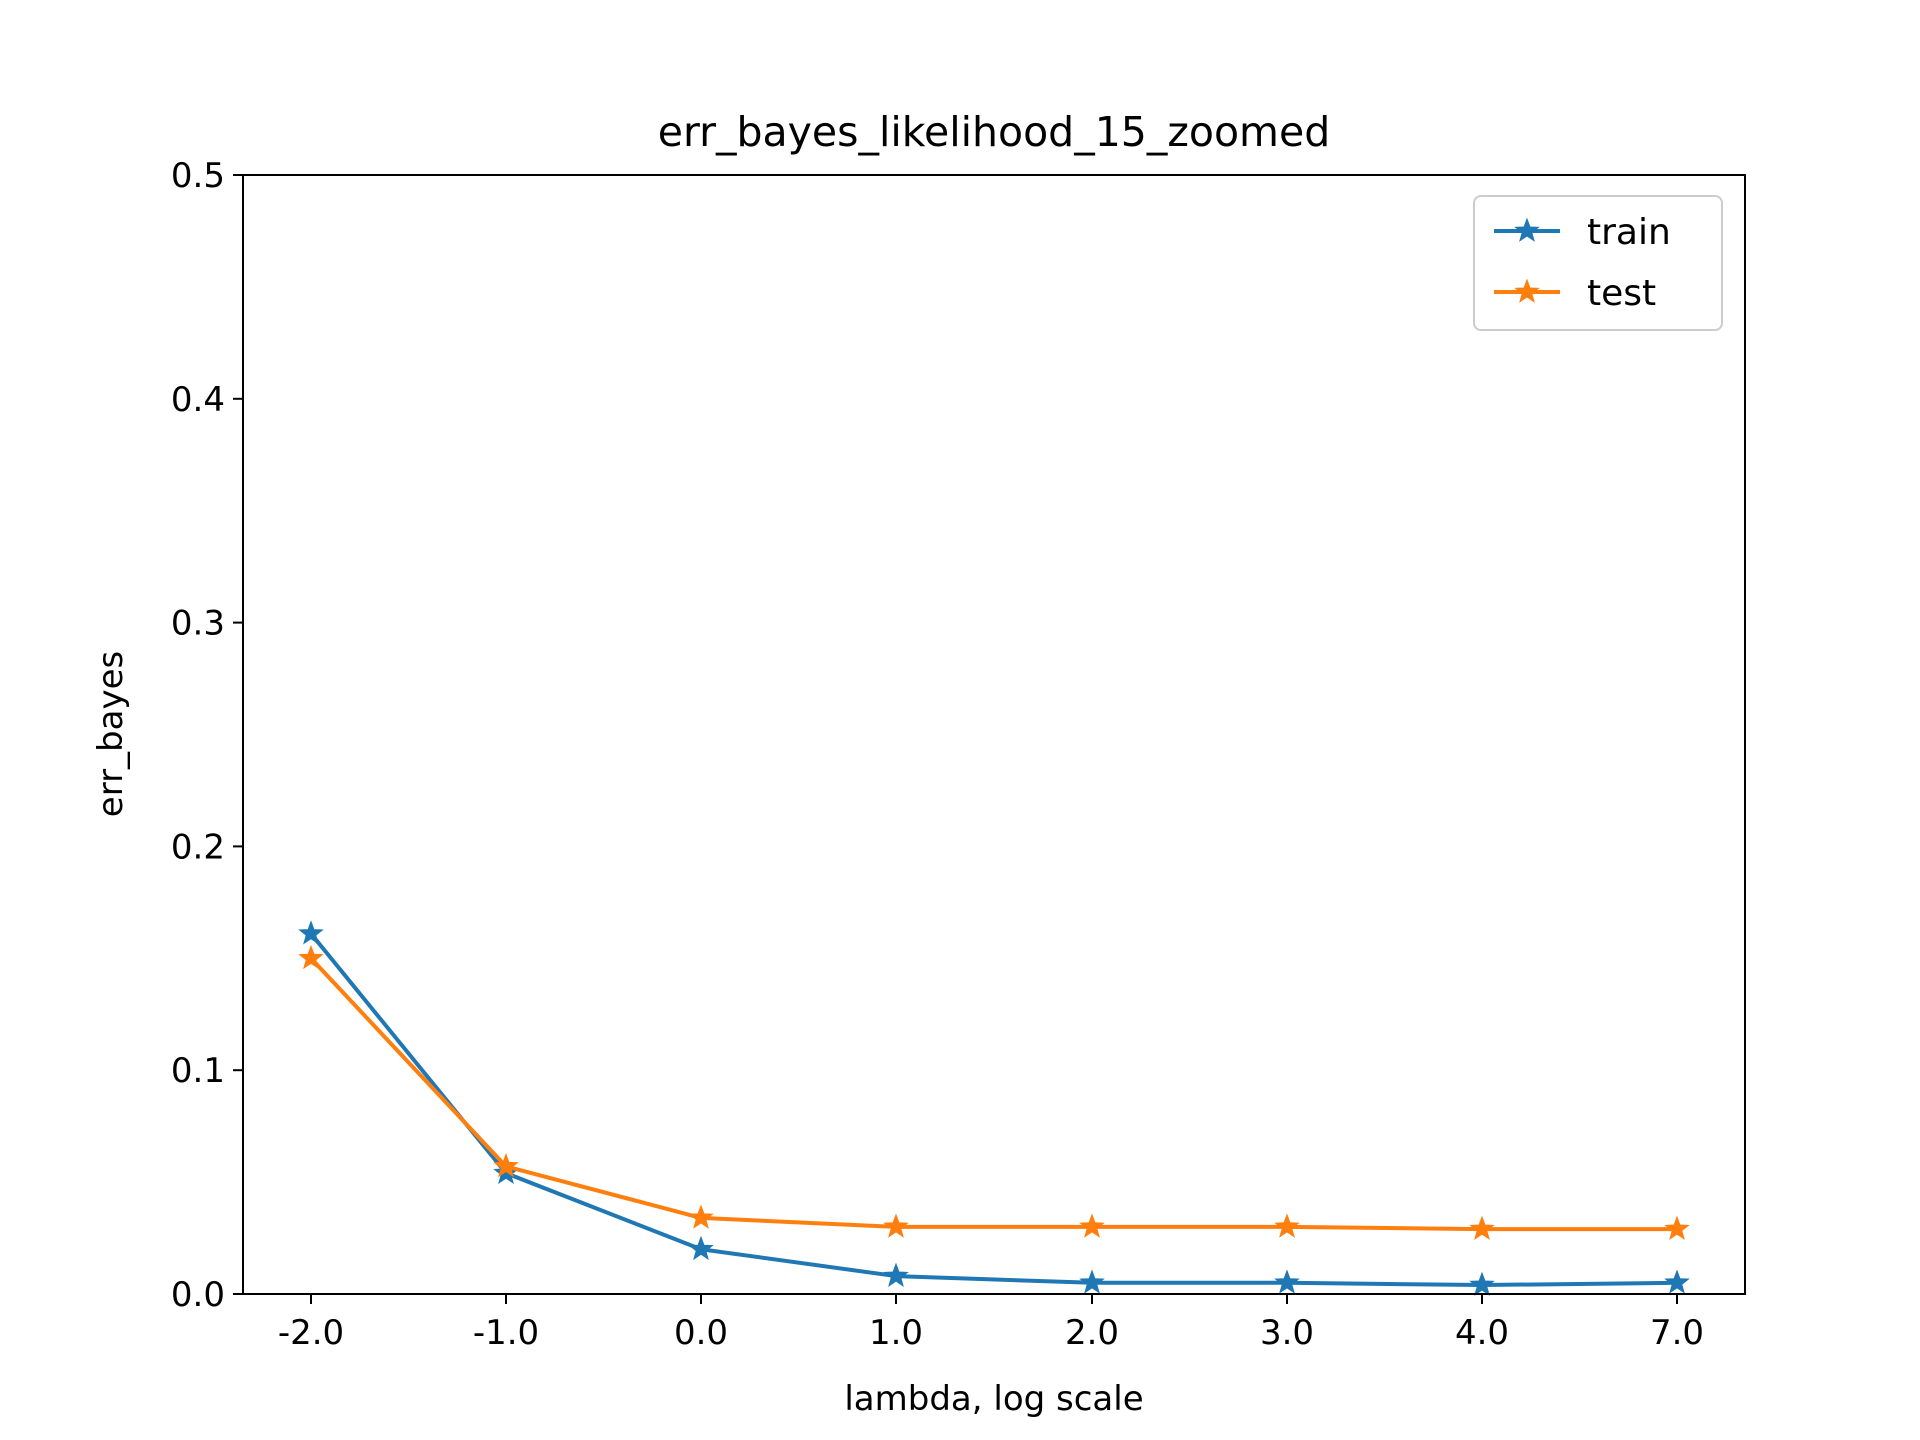 The image size is (1920, 1440). Describe the element at coordinates (311, 1333) in the screenshot. I see `x-tick-label: -2.0` at that location.